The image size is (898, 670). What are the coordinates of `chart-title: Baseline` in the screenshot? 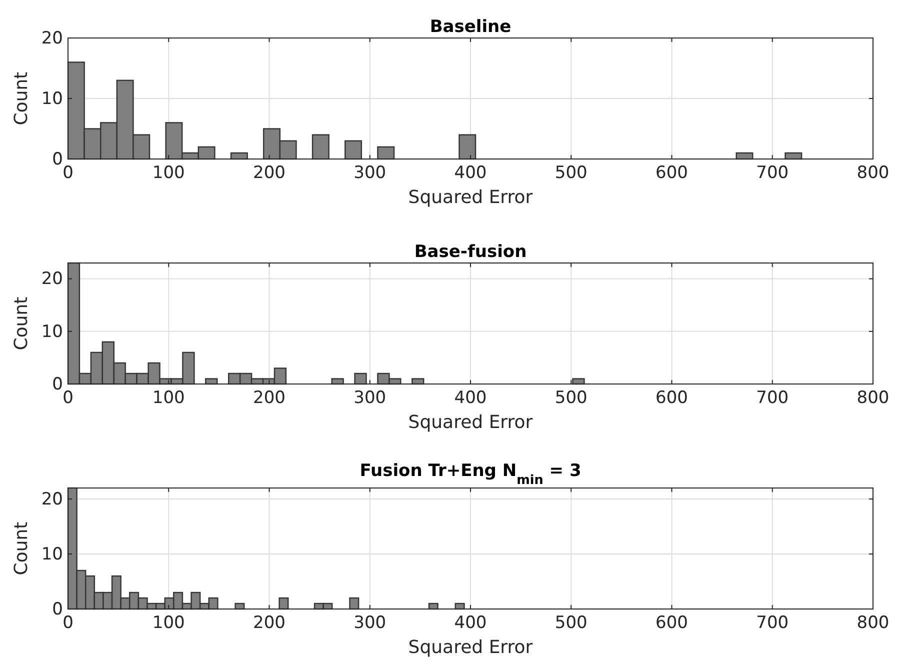 It's located at (471, 27).